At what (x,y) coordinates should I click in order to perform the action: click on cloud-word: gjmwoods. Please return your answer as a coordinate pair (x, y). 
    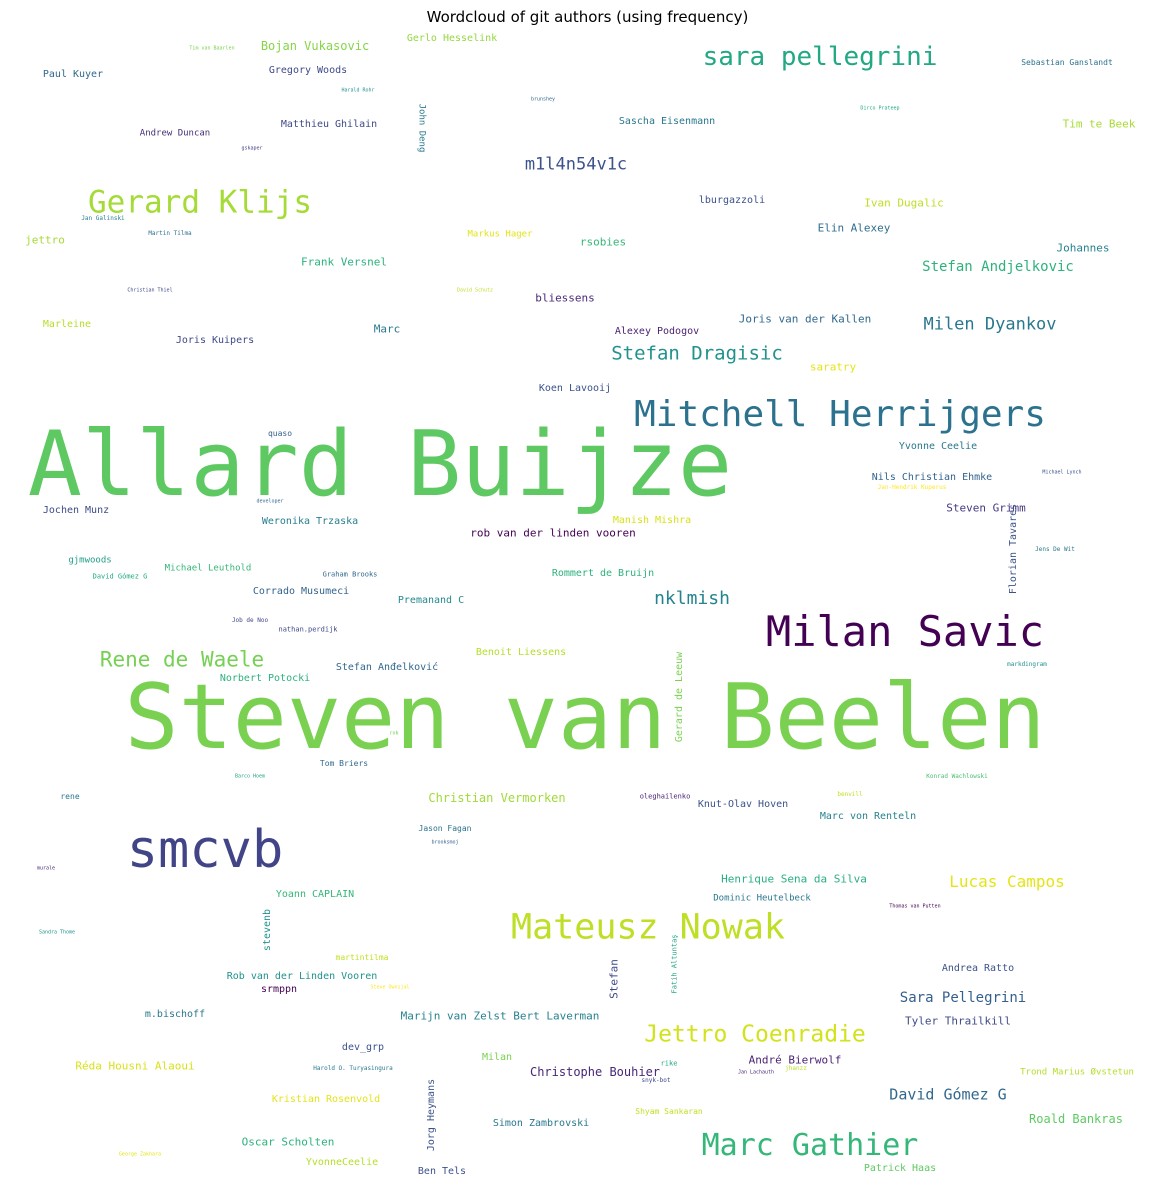
    Looking at the image, I should click on (90, 560).